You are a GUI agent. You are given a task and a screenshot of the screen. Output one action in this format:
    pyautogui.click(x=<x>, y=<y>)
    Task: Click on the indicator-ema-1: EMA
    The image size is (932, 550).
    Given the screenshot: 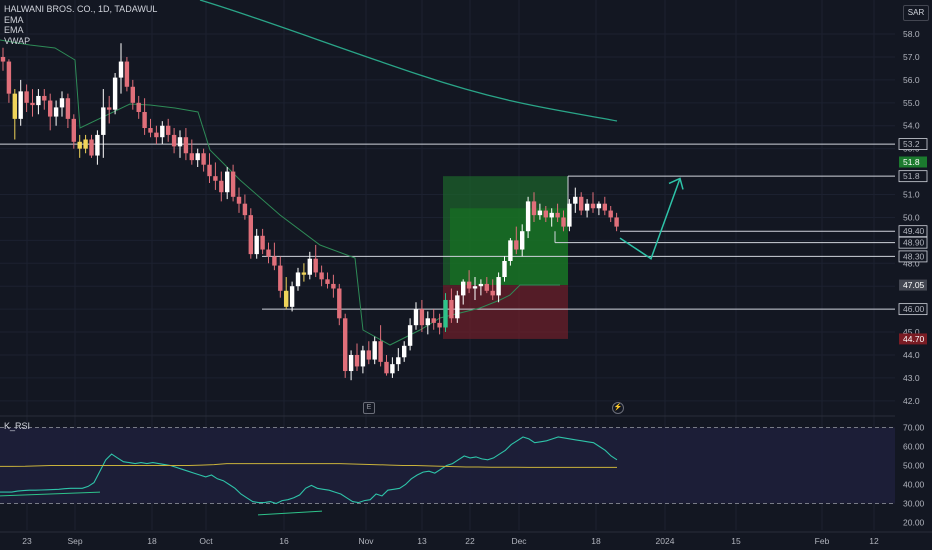 What is the action you would take?
    pyautogui.click(x=14, y=19)
    